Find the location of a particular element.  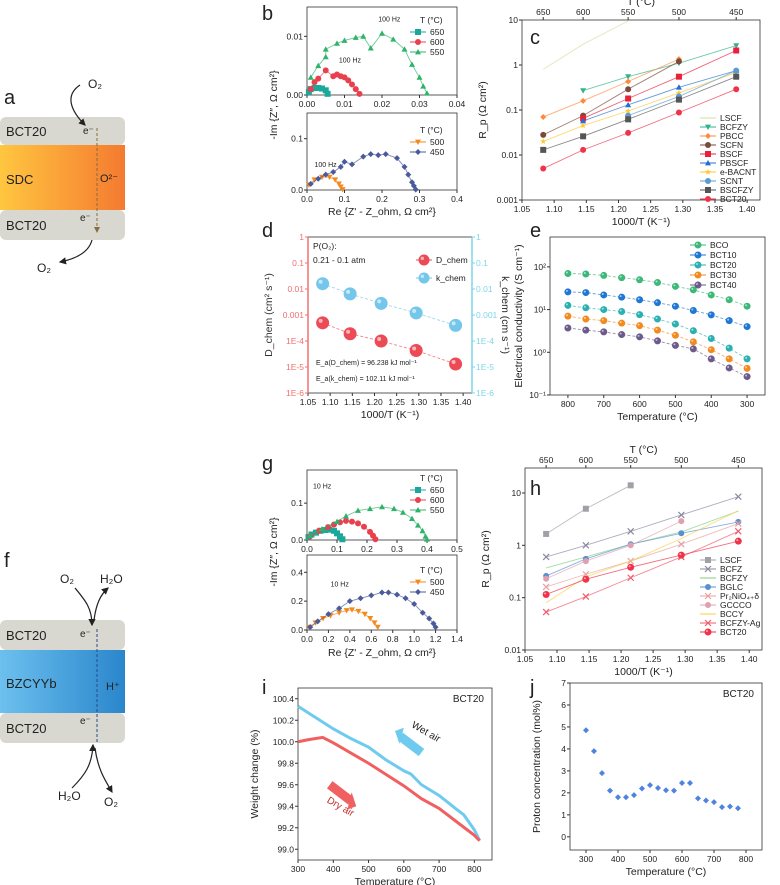

carrier-label: O²⁻ is located at coordinates (109, 179).